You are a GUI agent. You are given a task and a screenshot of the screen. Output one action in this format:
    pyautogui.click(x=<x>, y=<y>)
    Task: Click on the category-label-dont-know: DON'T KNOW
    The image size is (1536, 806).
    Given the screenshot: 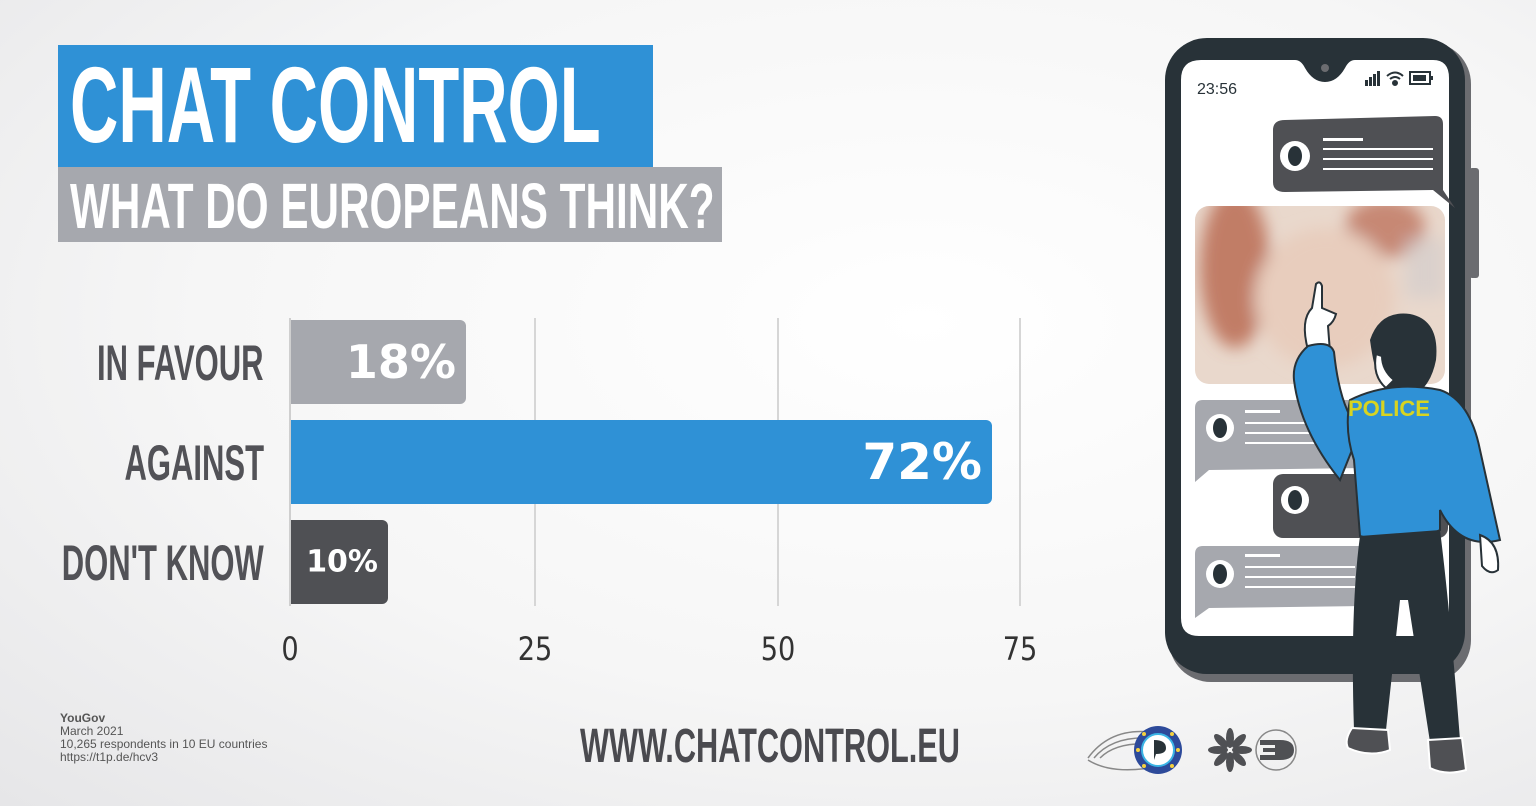 What is the action you would take?
    pyautogui.click(x=163, y=563)
    